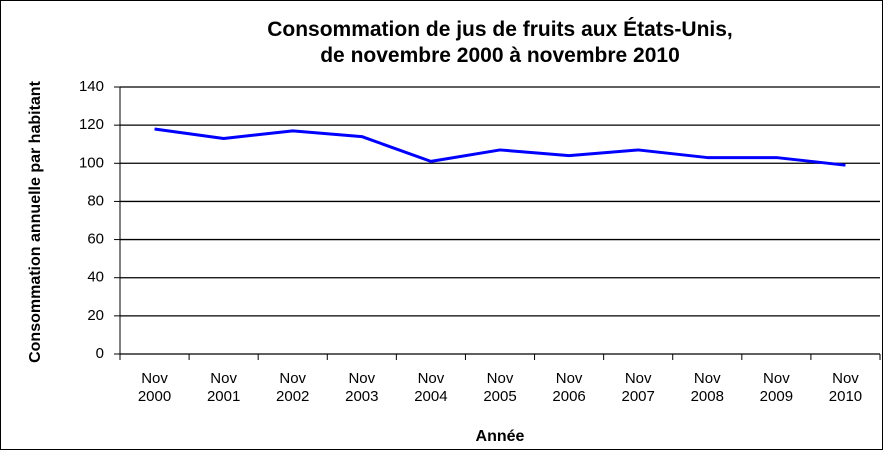  I want to click on x-tick-label: Nov 2010, so click(845, 387).